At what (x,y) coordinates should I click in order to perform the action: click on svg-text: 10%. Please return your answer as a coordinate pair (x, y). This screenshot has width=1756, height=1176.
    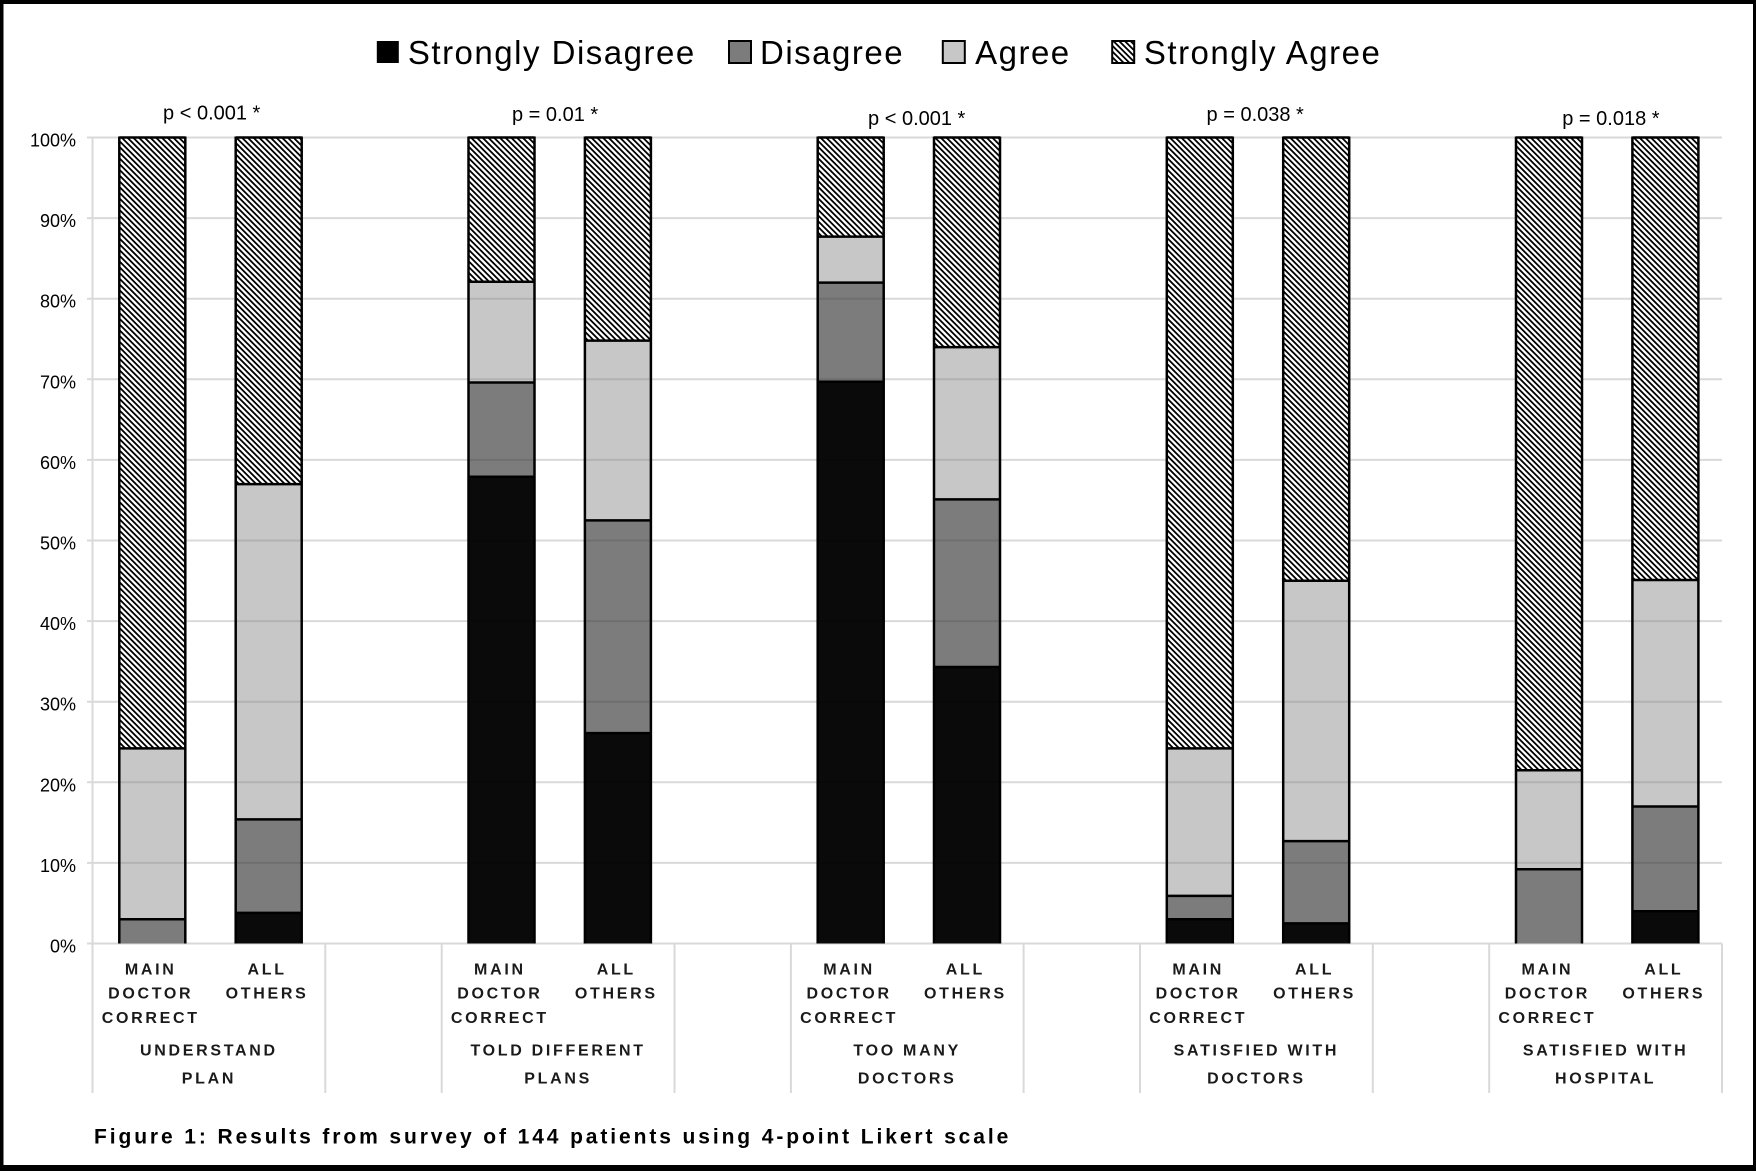
    Looking at the image, I should click on (58, 866).